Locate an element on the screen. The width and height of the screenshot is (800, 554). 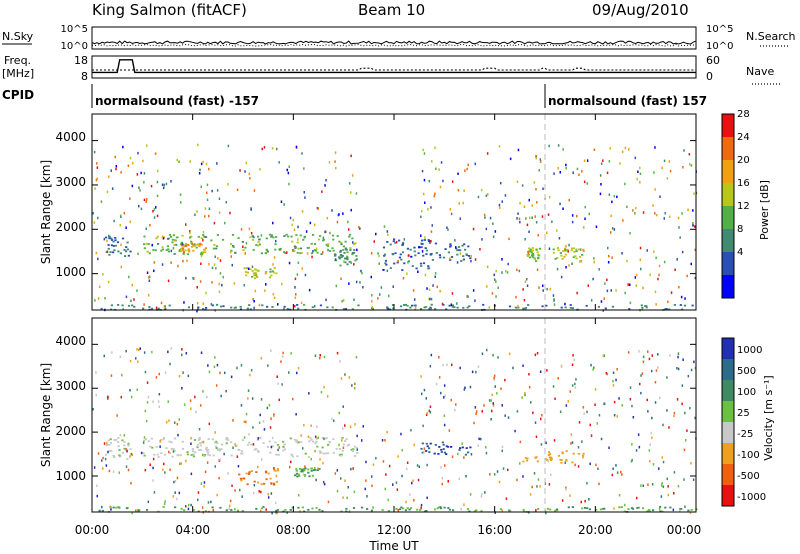
time-tick-2000: 20:00 is located at coordinates (595, 530).